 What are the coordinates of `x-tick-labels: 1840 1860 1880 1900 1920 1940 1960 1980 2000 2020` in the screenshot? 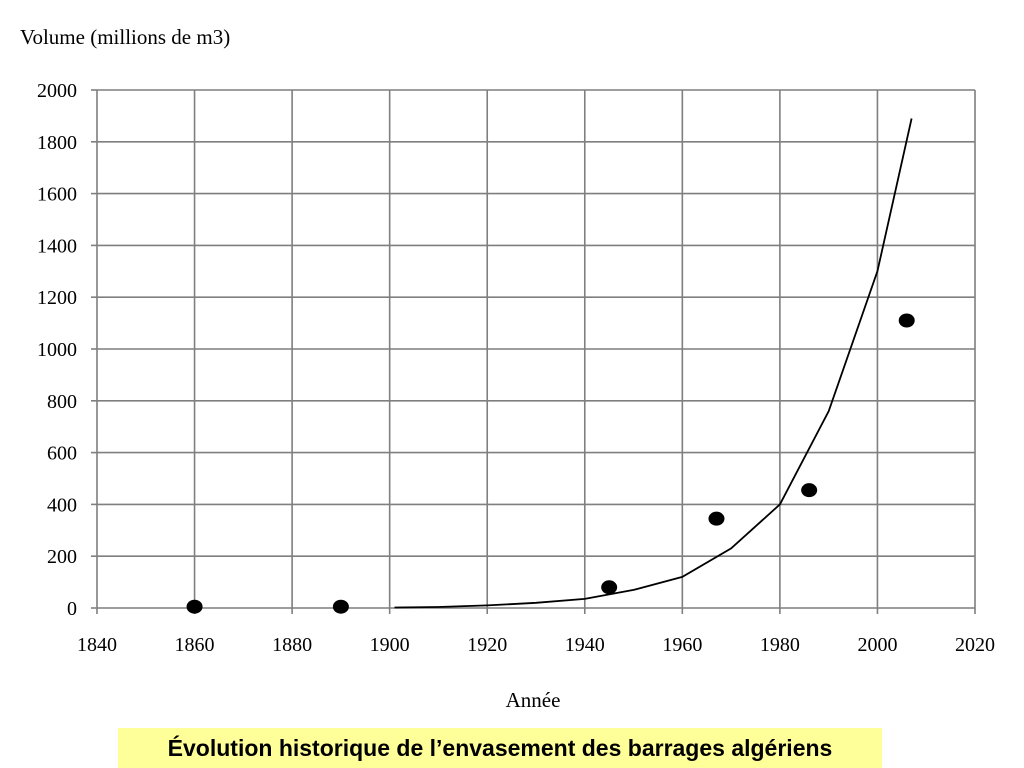 It's located at (536, 645).